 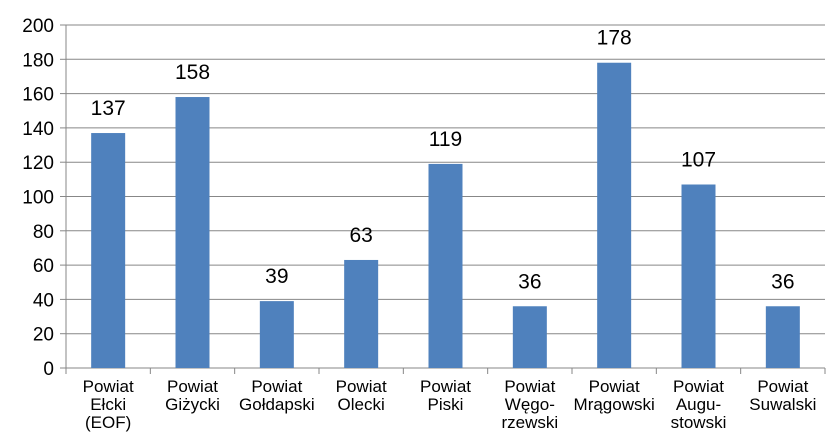 What do you see at coordinates (108, 422) in the screenshot?
I see `x-category-label-line: (EOF)` at bounding box center [108, 422].